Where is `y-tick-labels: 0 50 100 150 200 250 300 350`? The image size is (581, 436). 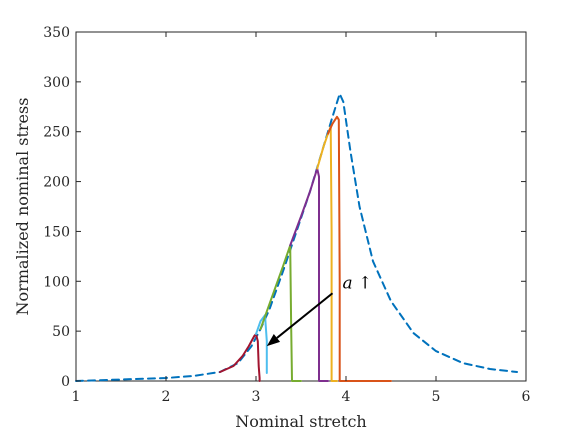 y-tick-labels: 0 50 100 150 200 250 300 350 is located at coordinates (56, 207).